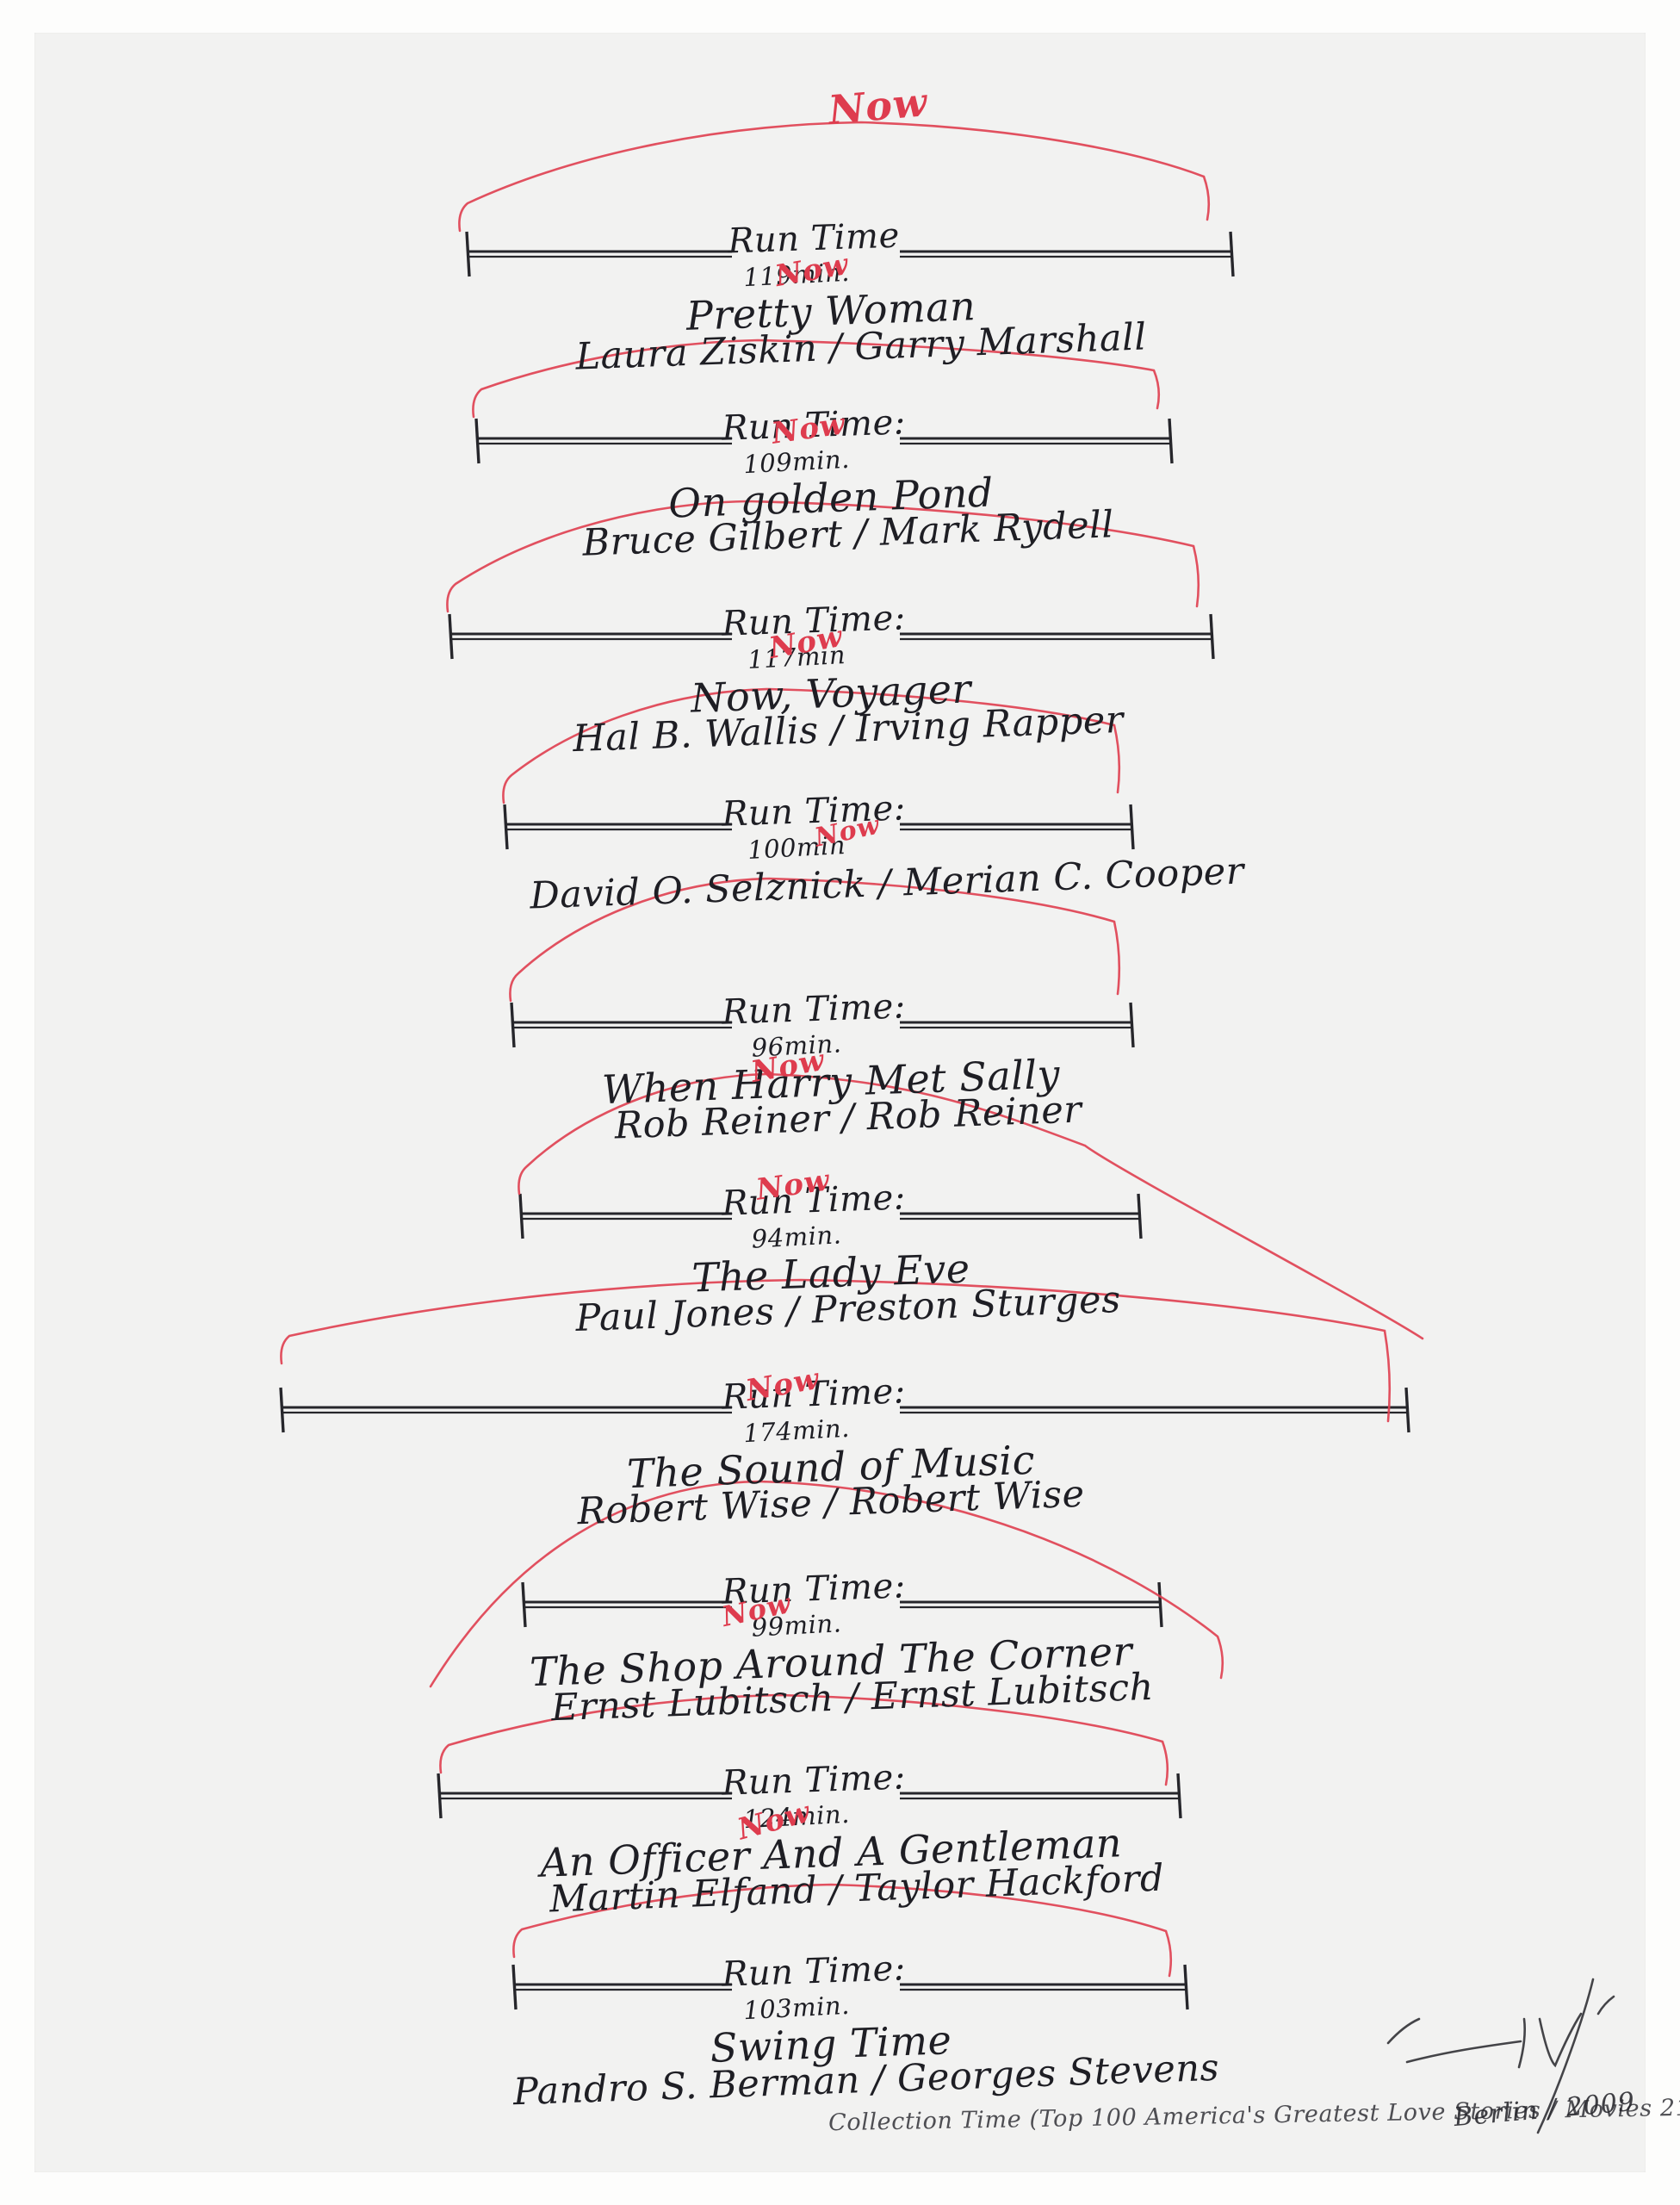  Describe the element at coordinates (797, 1237) in the screenshot. I see `run-time-minutes: 94min.` at that location.